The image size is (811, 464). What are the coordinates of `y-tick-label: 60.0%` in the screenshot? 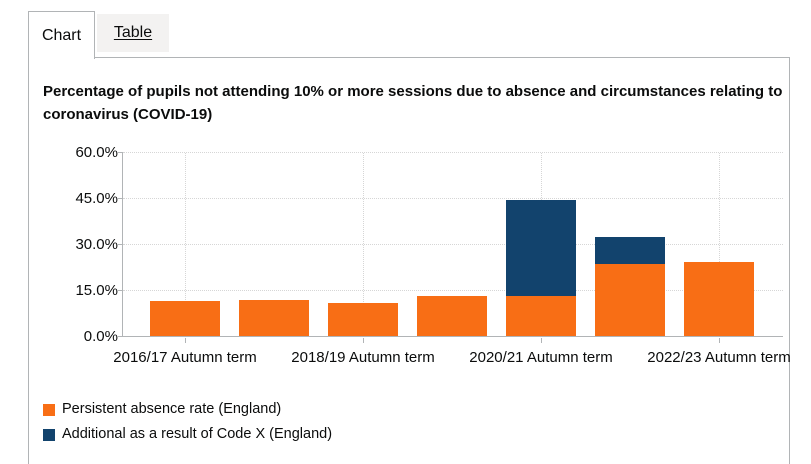 It's located at (96, 152).